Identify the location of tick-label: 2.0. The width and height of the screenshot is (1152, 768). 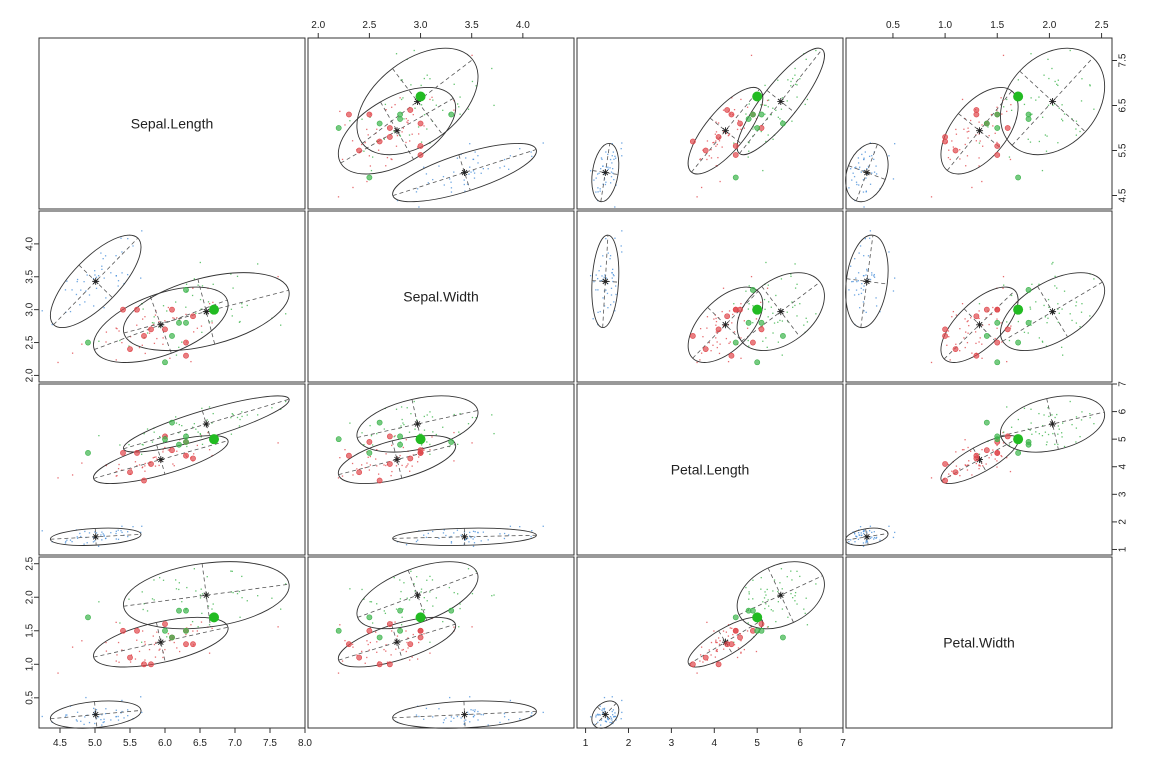
(318, 25).